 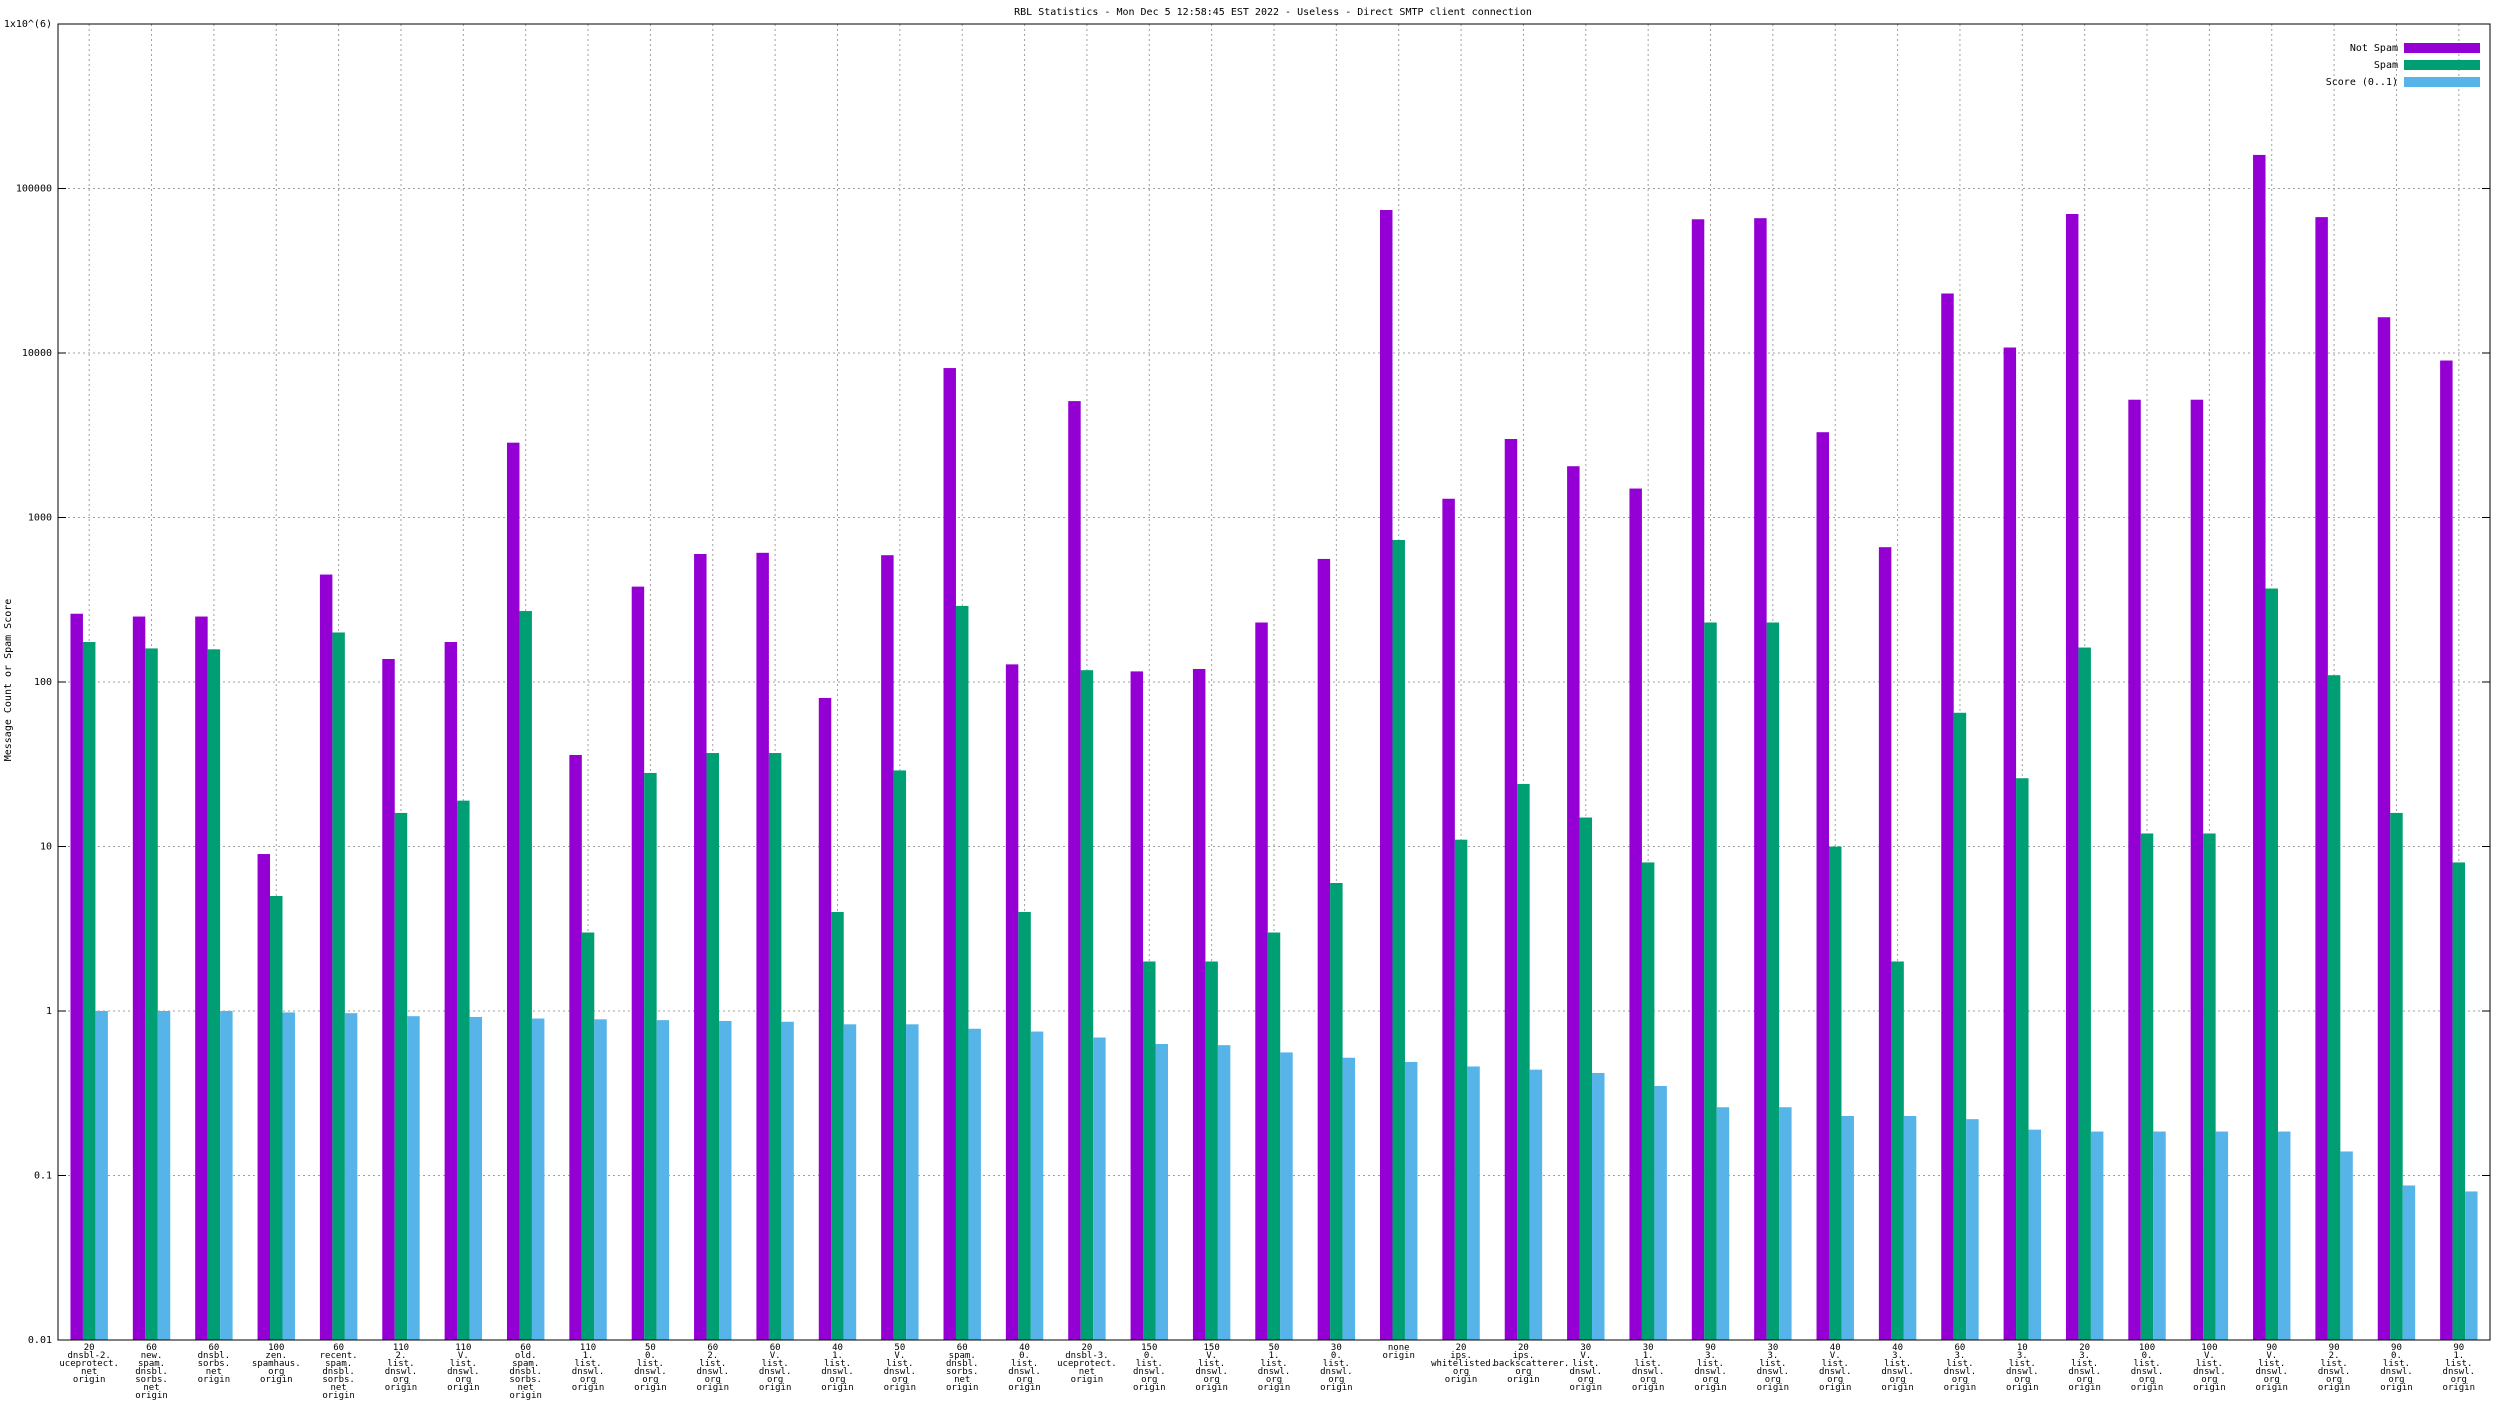 What do you see at coordinates (2362, 82) in the screenshot?
I see `legend-label: Score (0..1)` at bounding box center [2362, 82].